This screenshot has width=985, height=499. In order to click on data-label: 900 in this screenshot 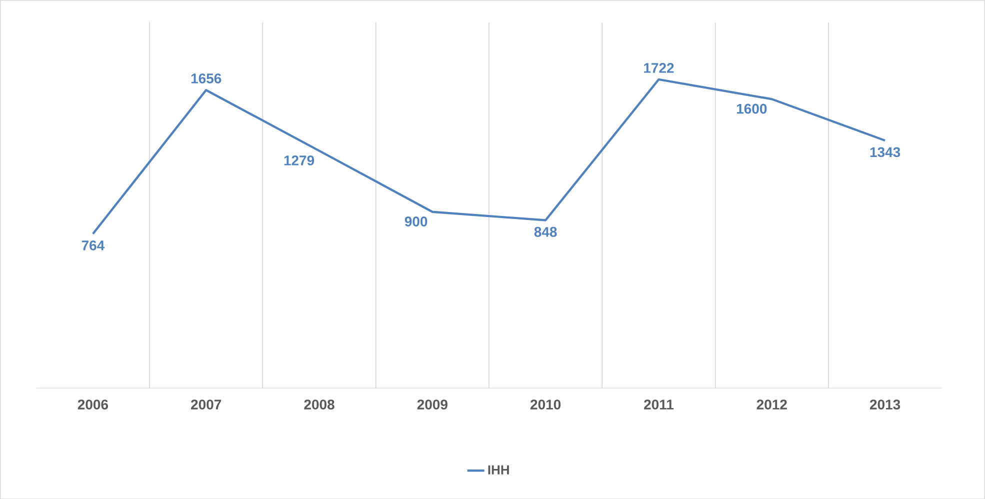, I will do `click(416, 221)`.